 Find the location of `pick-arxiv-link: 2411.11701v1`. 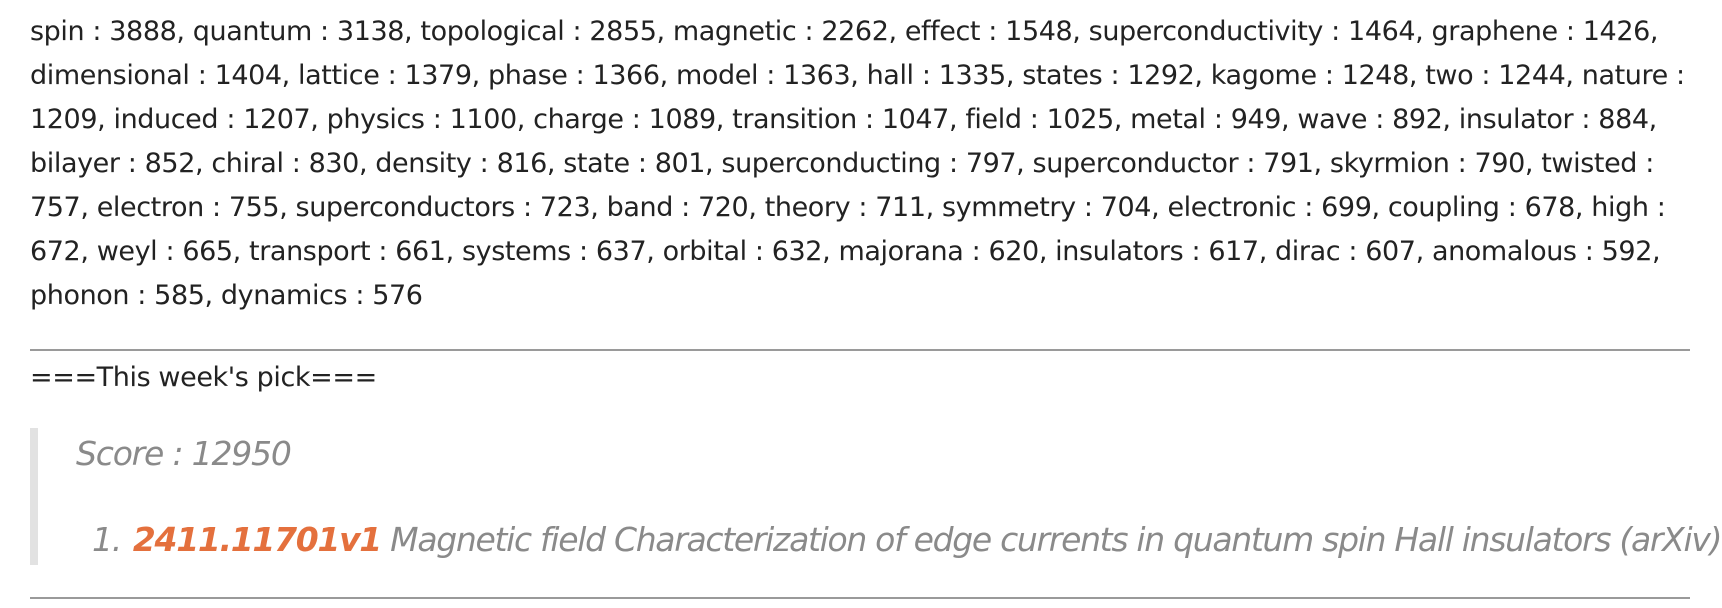

pick-arxiv-link: 2411.11701v1 is located at coordinates (257, 539).